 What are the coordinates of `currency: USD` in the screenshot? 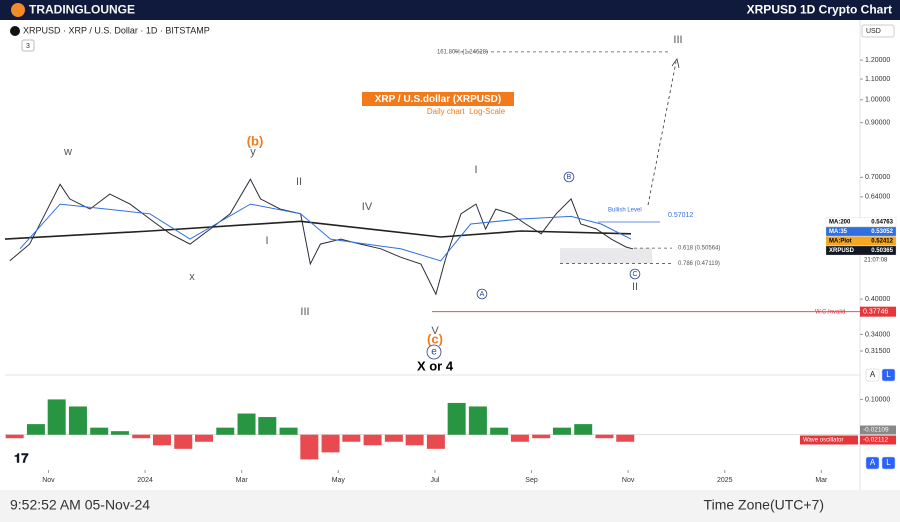 It's located at (873, 31).